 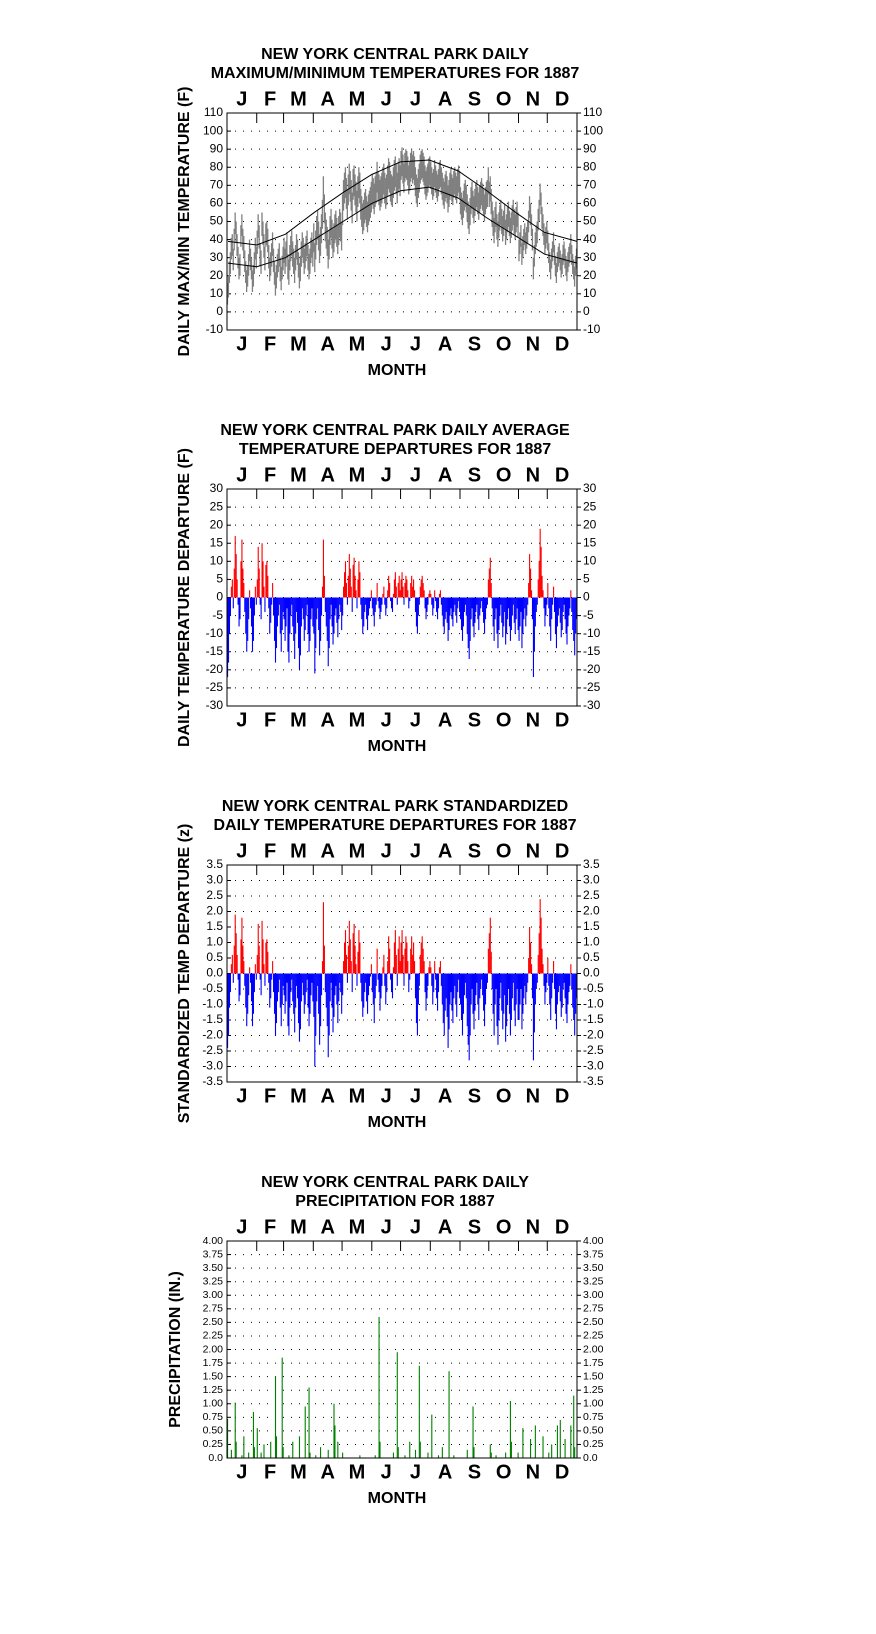 I want to click on y-tick-label-right: 110, so click(x=592, y=112).